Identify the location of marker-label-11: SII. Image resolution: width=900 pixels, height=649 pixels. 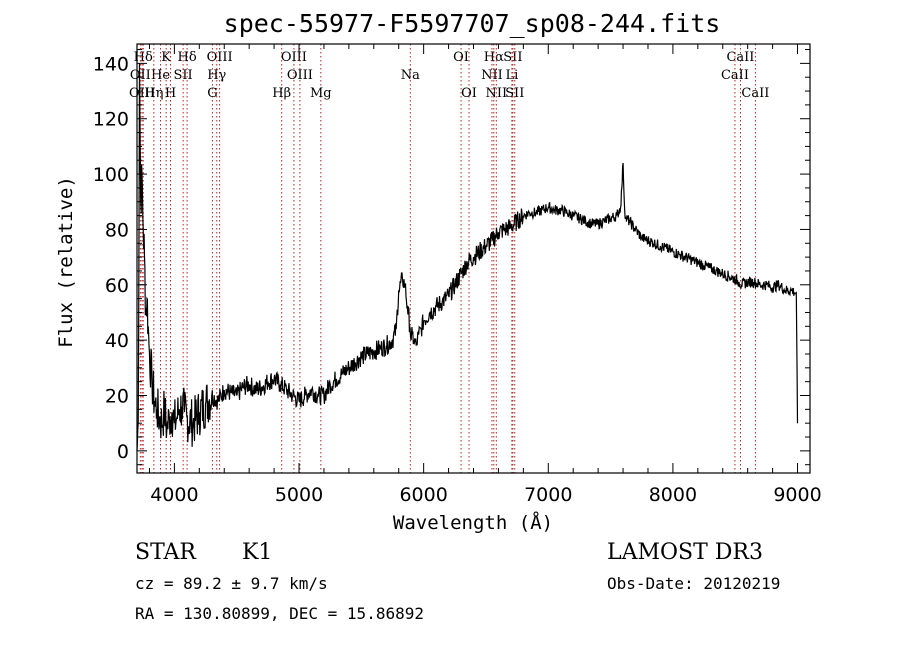
(183, 75).